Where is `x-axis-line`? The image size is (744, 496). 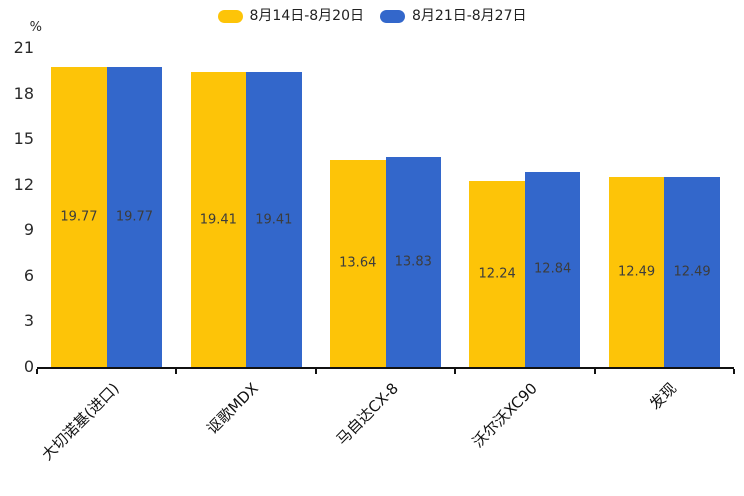
x-axis-line is located at coordinates (385, 368).